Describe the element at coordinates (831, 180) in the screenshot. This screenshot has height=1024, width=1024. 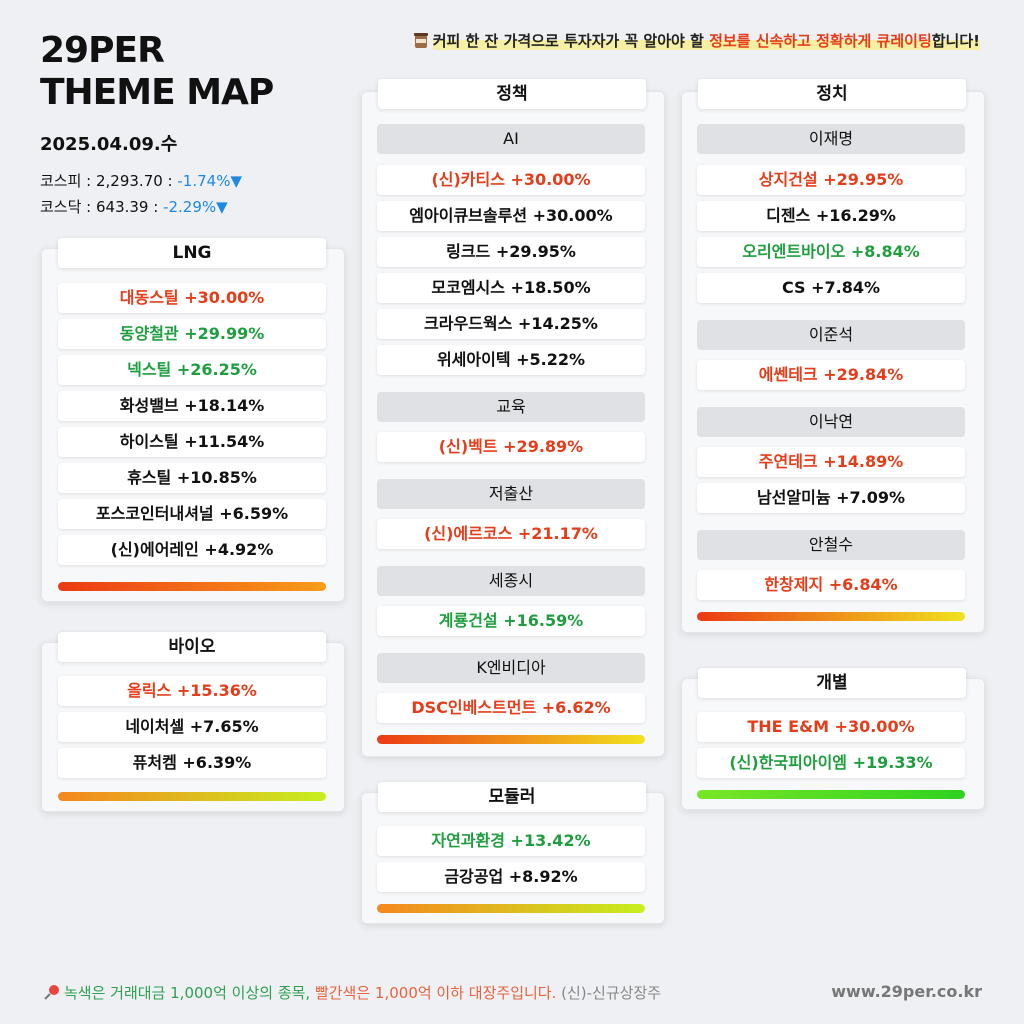
I see `stock-row: 상지건설 +29.95%` at that location.